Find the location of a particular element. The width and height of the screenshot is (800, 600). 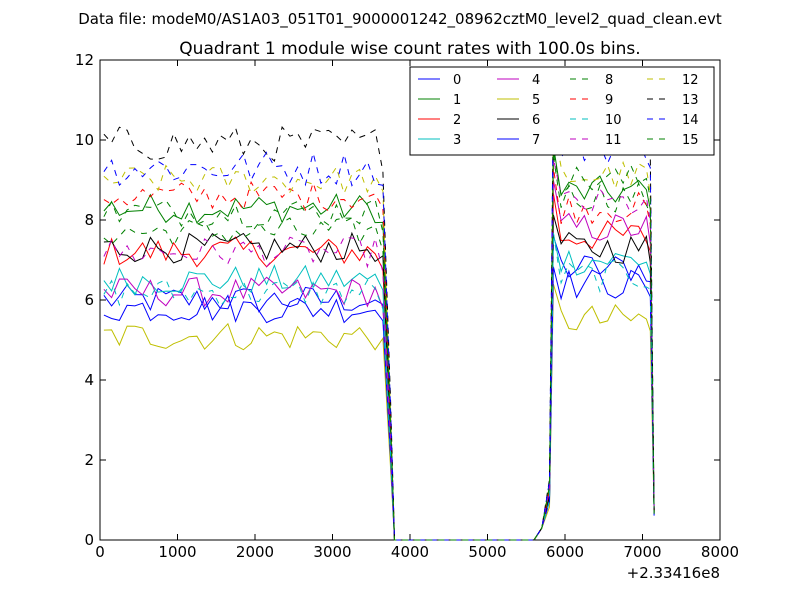

legend-label-13: 13 is located at coordinates (690, 100).